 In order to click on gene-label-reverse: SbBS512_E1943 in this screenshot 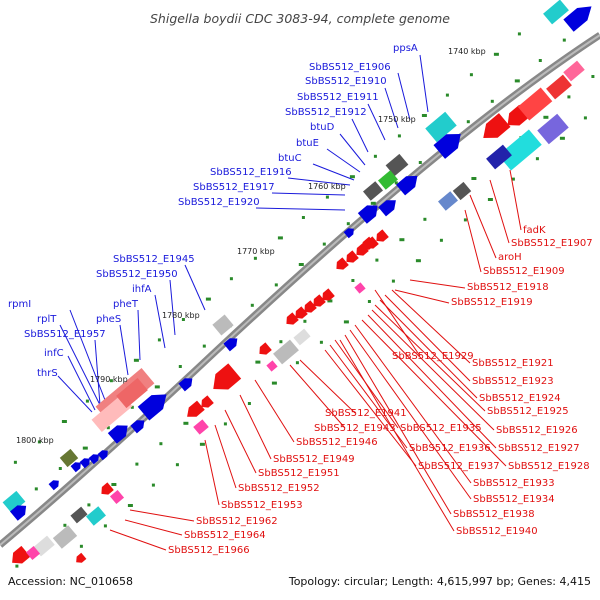, I will do `click(355, 428)`.